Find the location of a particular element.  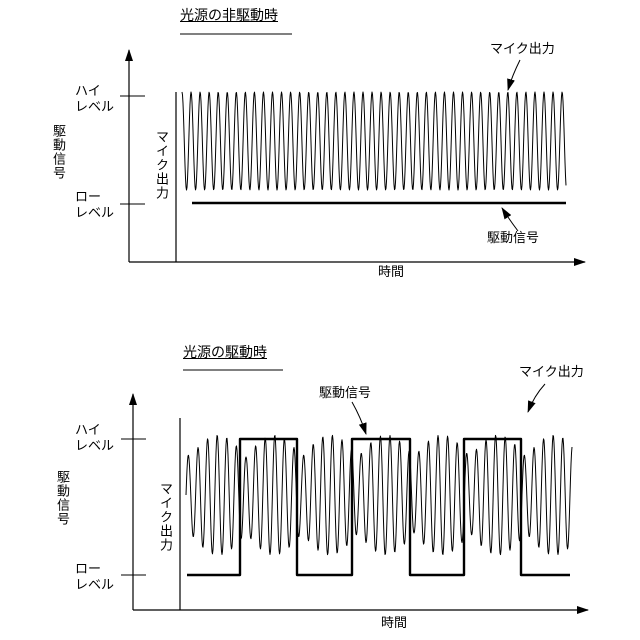

top-panel-title: 光源の非駆動時 is located at coordinates (229, 16).